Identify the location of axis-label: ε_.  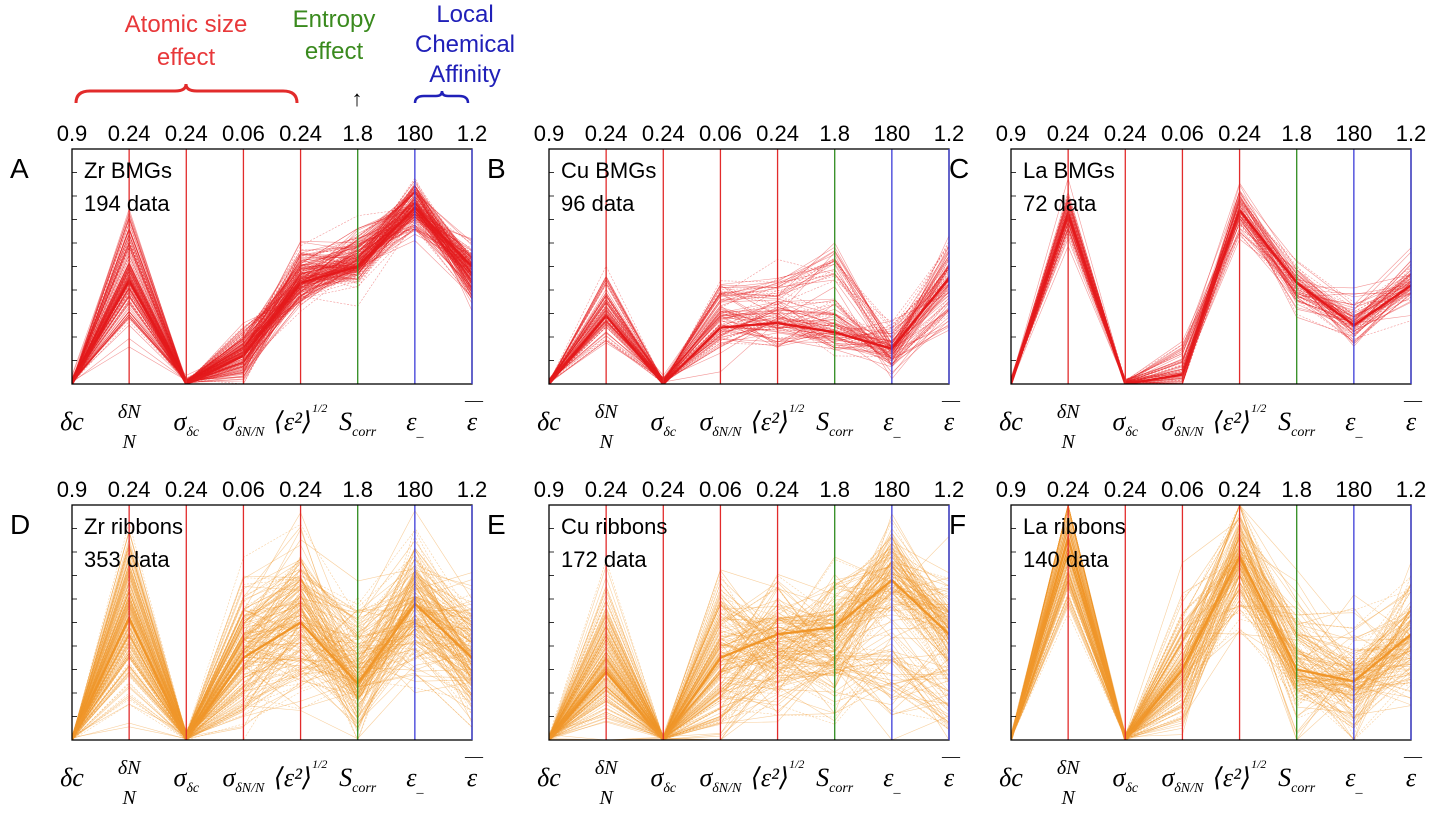
(1354, 779).